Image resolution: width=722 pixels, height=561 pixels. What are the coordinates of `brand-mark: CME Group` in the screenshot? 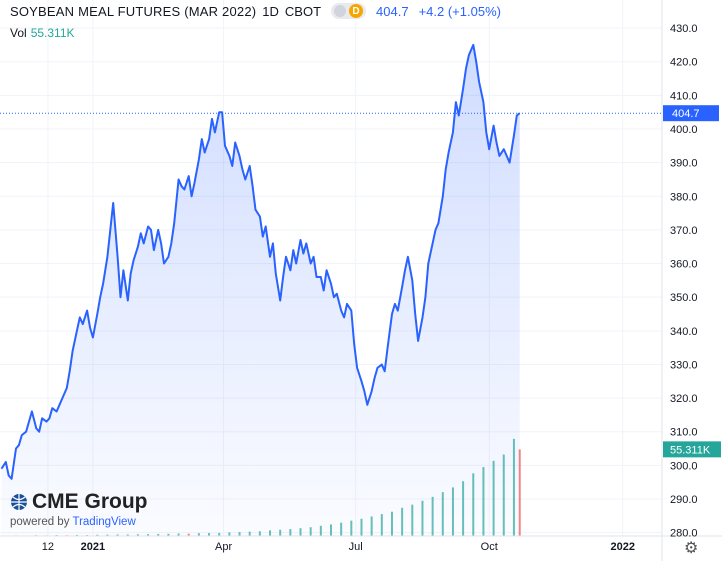 It's located at (79, 502).